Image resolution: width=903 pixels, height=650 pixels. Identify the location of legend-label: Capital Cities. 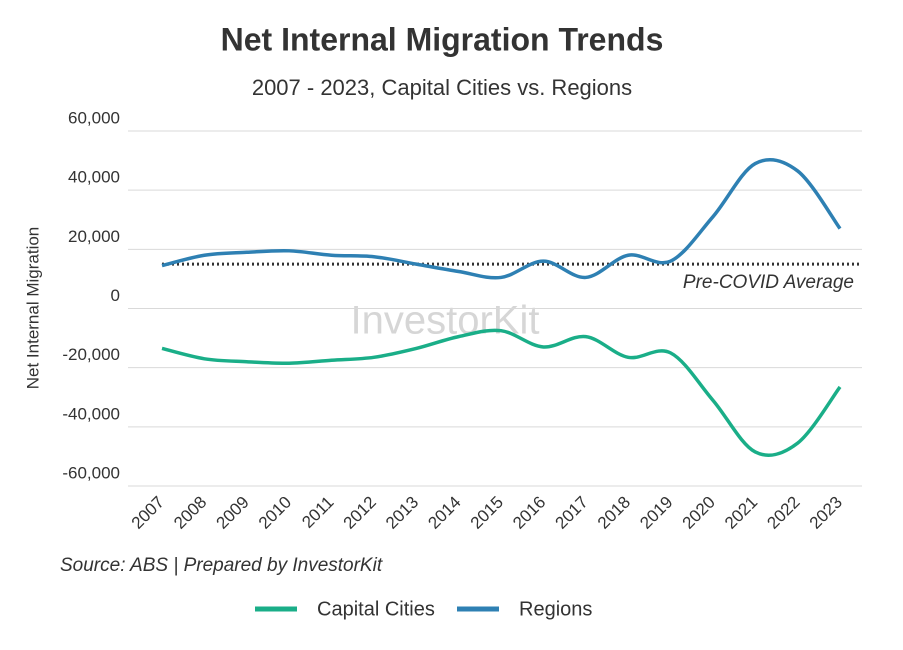
(376, 609).